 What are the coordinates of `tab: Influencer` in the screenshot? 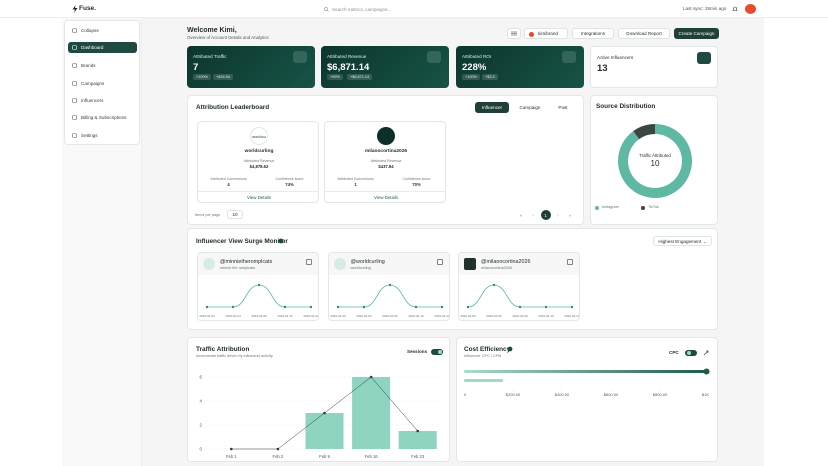 It's located at (492, 107).